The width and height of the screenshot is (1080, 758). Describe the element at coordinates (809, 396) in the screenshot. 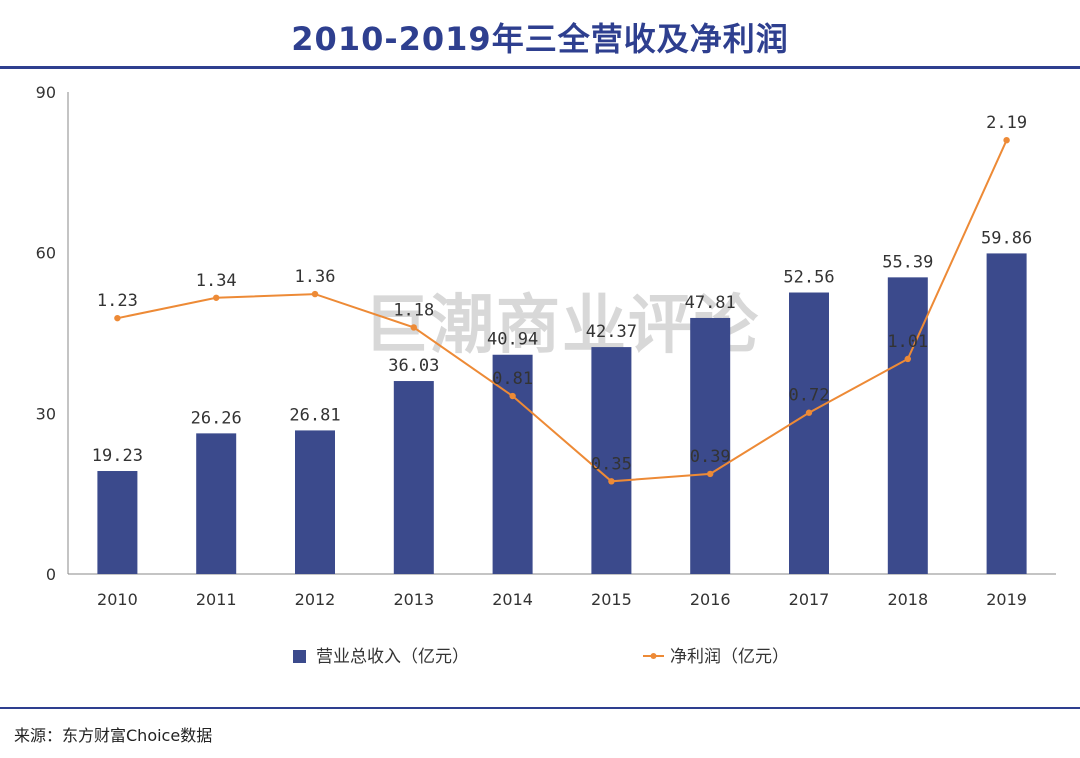

I see `line-value-label: 0.72` at that location.